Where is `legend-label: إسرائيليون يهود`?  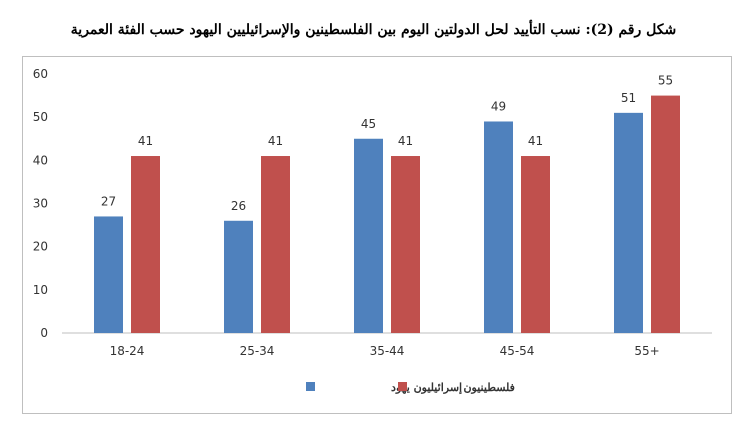 legend-label: إسرائيليون يهود is located at coordinates (426, 388).